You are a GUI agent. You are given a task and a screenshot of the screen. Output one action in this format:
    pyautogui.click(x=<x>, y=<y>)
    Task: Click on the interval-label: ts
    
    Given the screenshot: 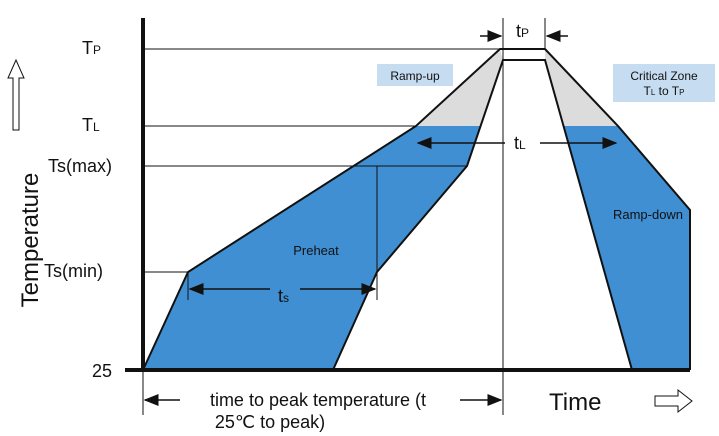 What is the action you would take?
    pyautogui.click(x=283, y=296)
    